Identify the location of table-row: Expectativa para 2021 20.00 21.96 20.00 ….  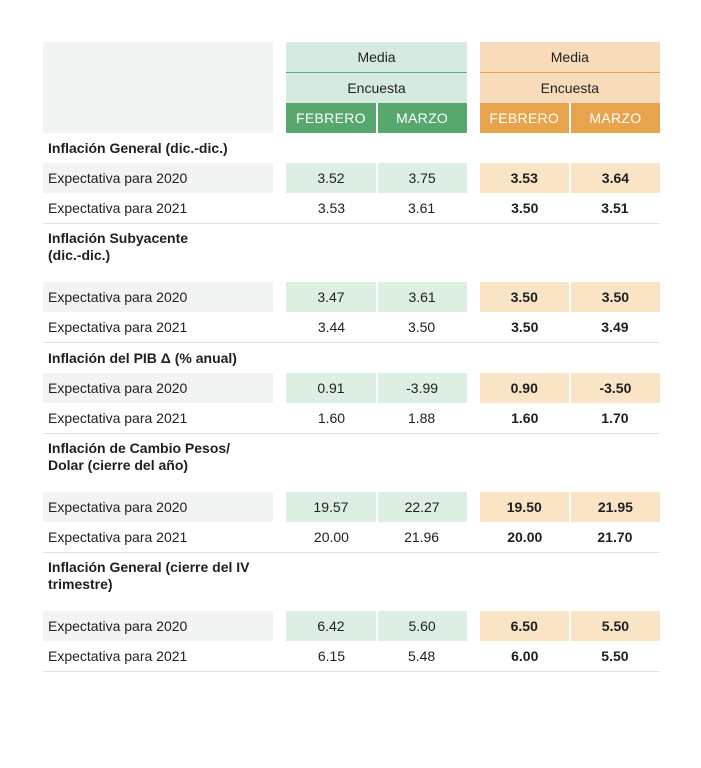
(351, 537).